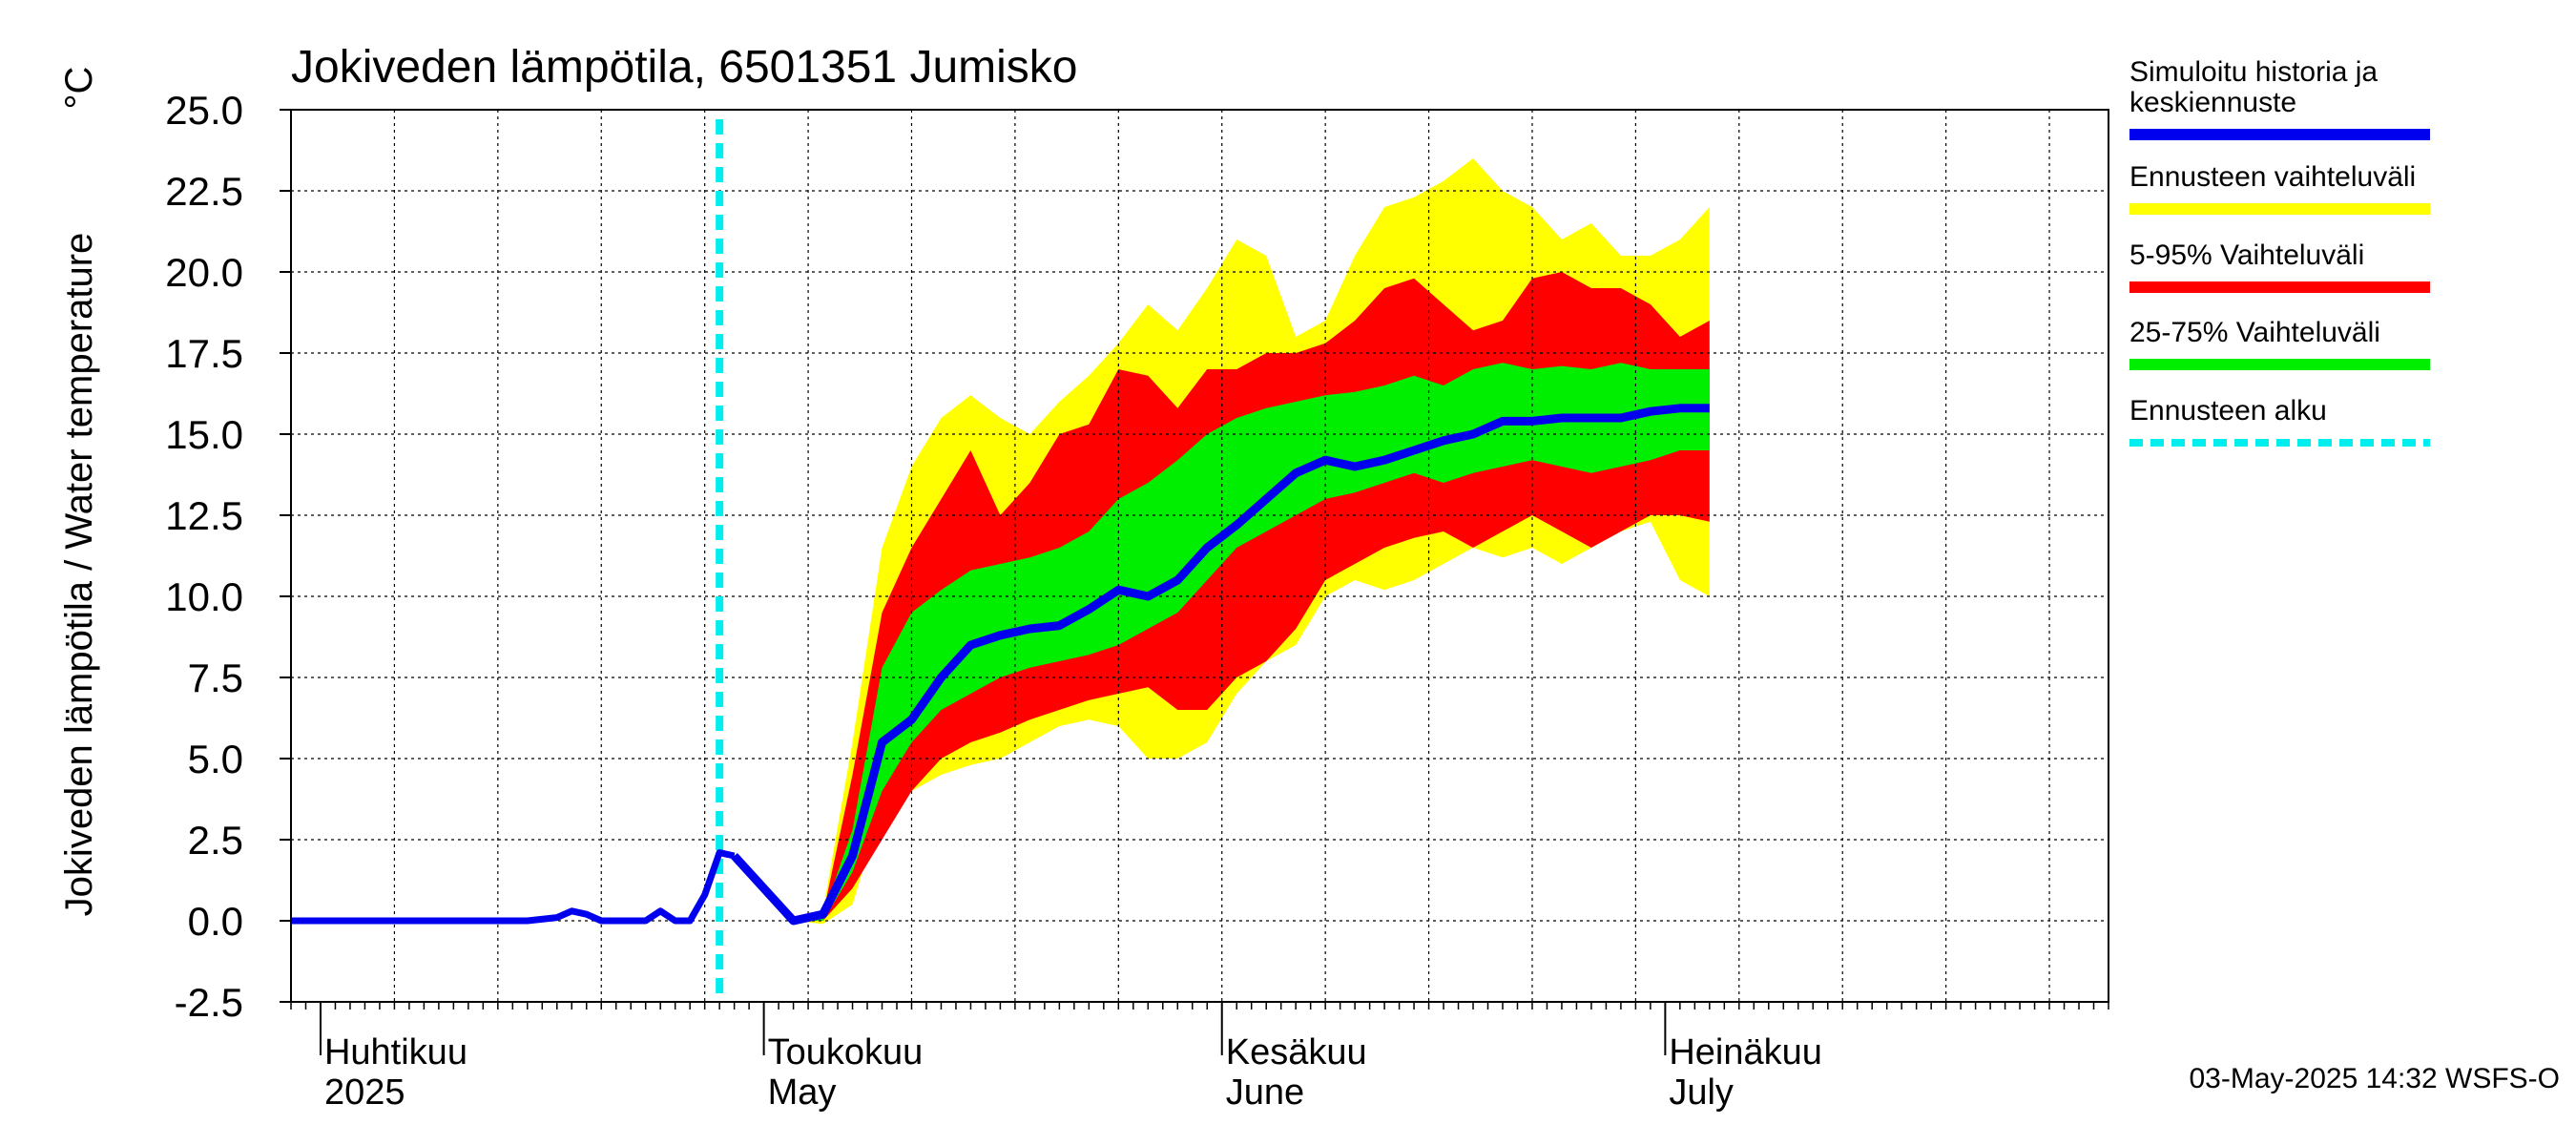  I want to click on y-tick-label: 22.5, so click(204, 192).